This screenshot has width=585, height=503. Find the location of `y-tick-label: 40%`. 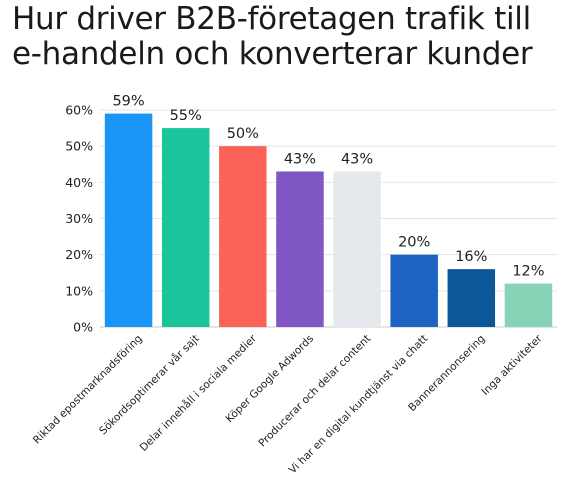

y-tick-label: 40% is located at coordinates (79, 182).